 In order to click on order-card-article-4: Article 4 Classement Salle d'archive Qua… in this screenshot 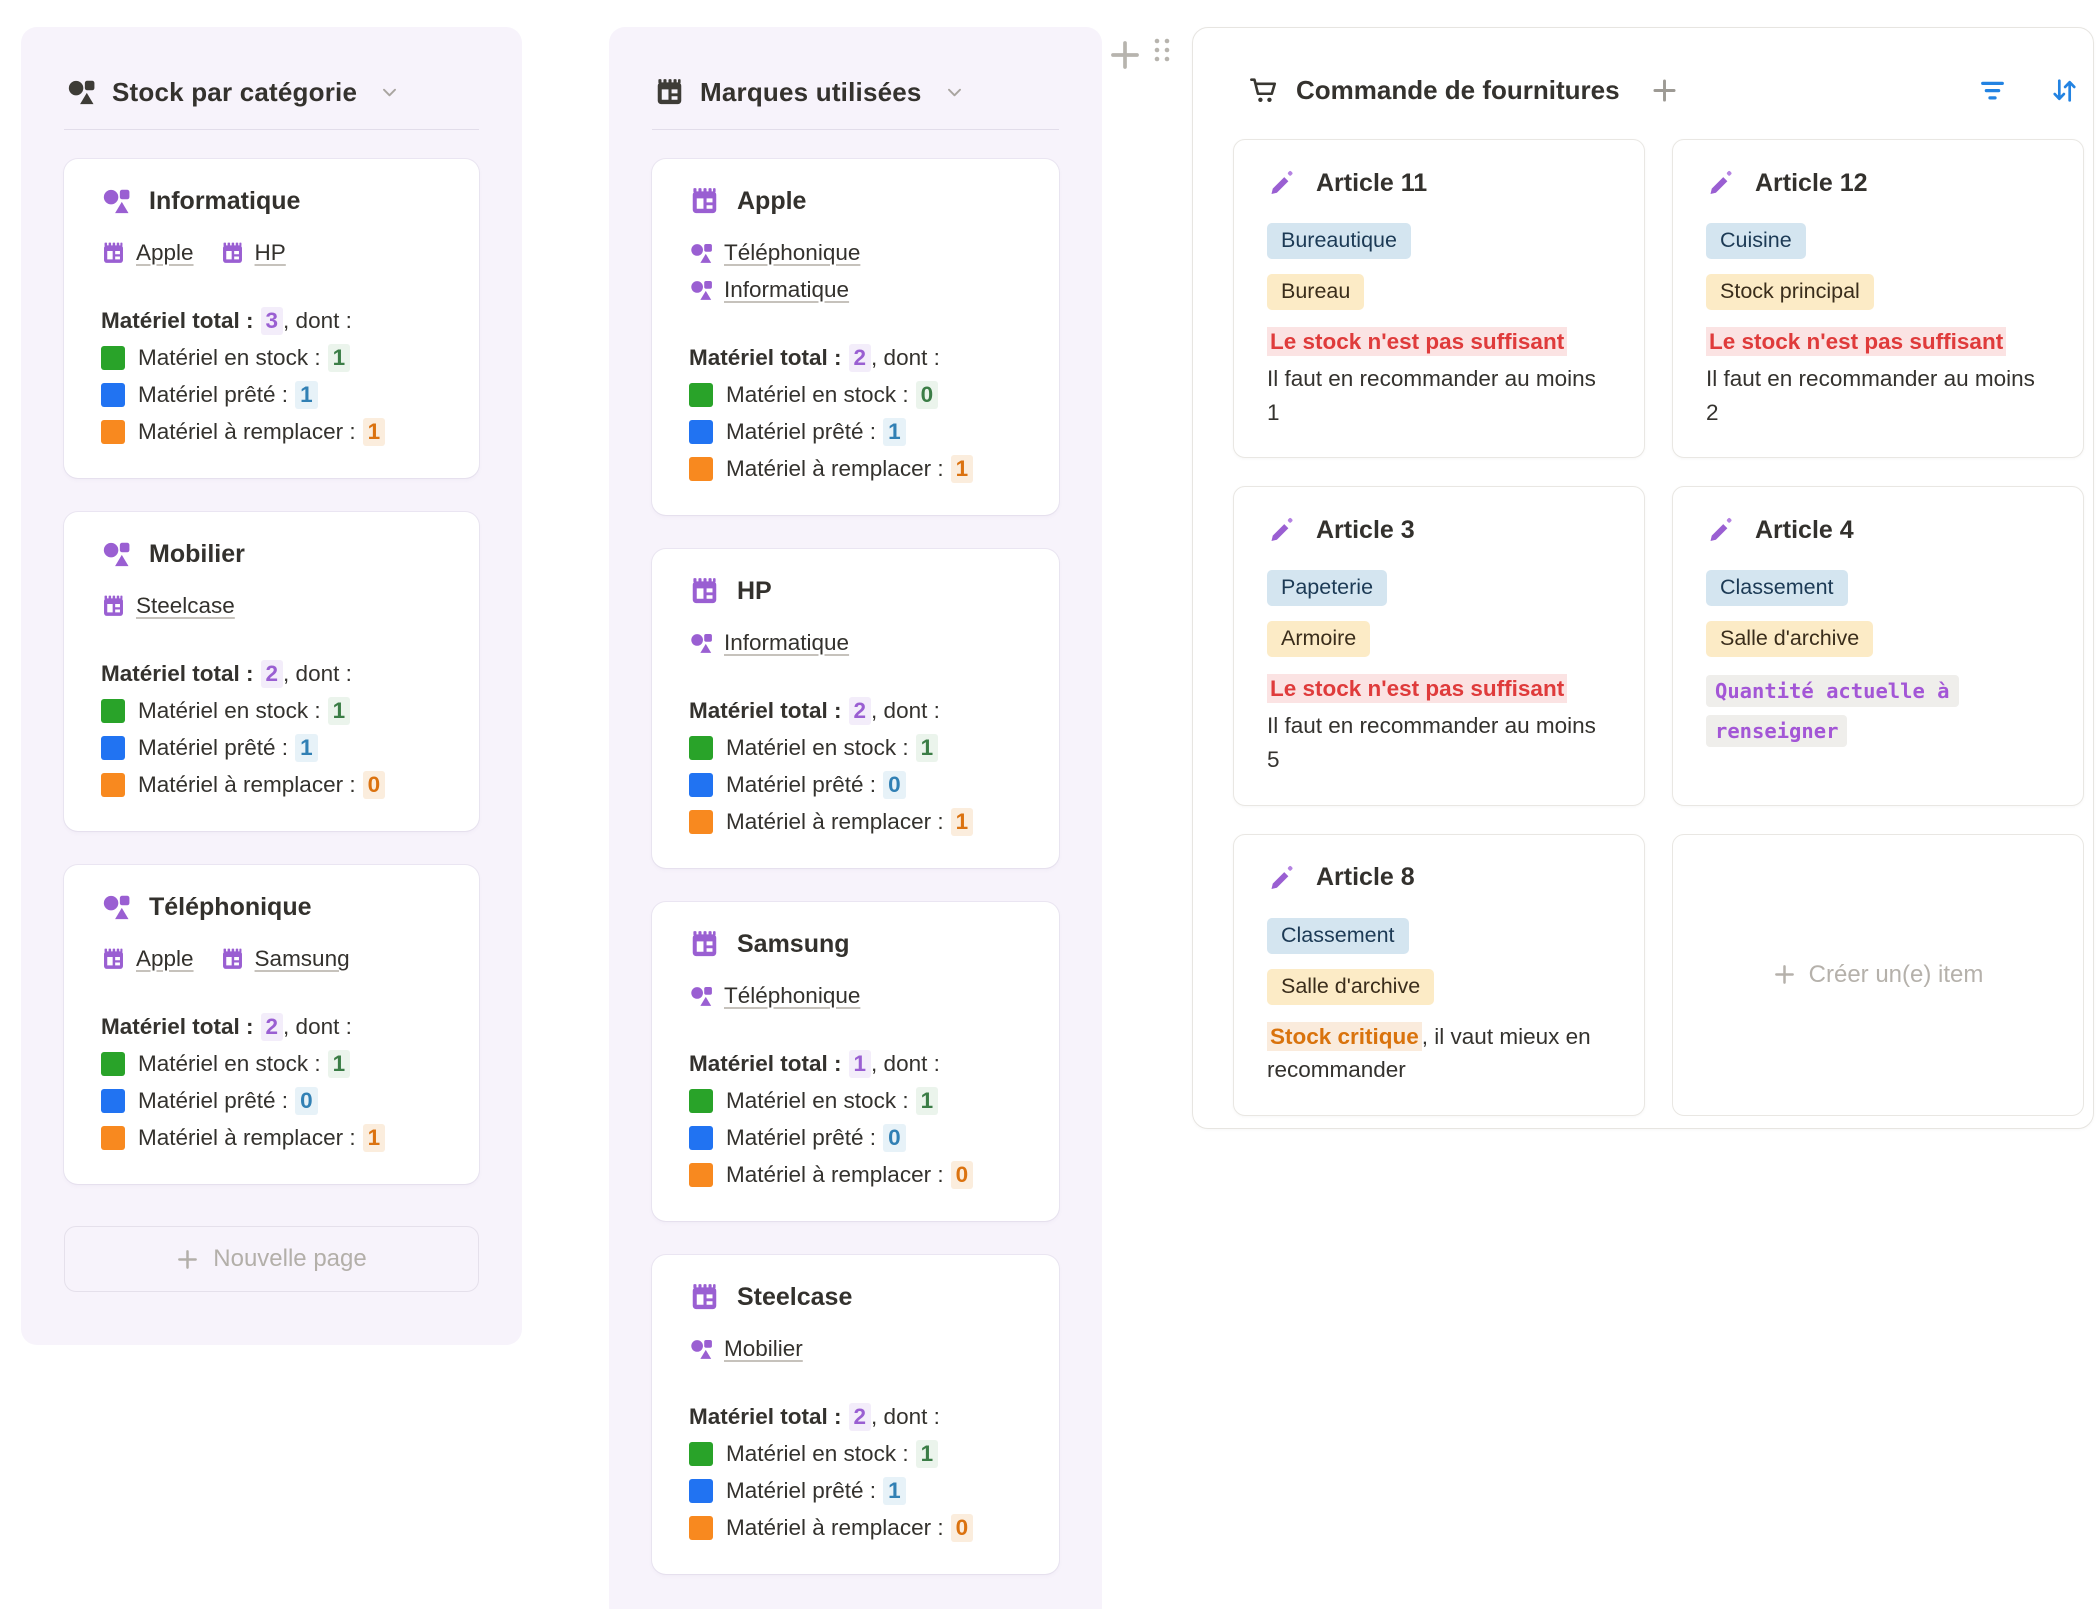, I will do `click(1878, 646)`.